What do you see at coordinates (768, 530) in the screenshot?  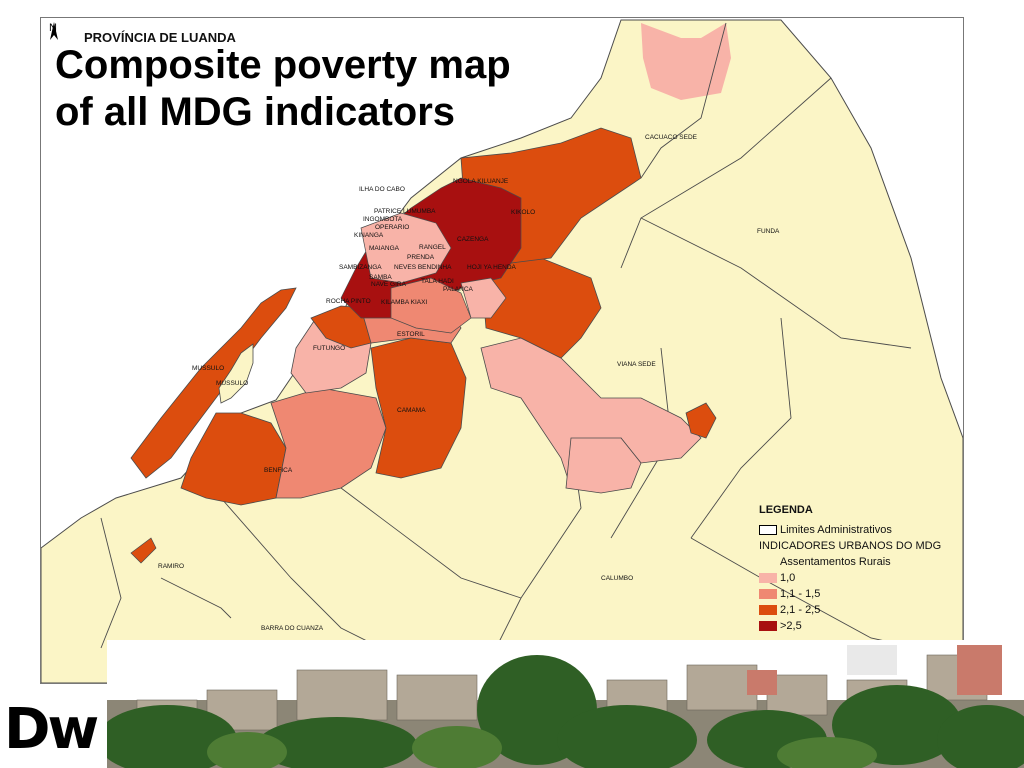 I see `legend-swatch-admin-limits` at bounding box center [768, 530].